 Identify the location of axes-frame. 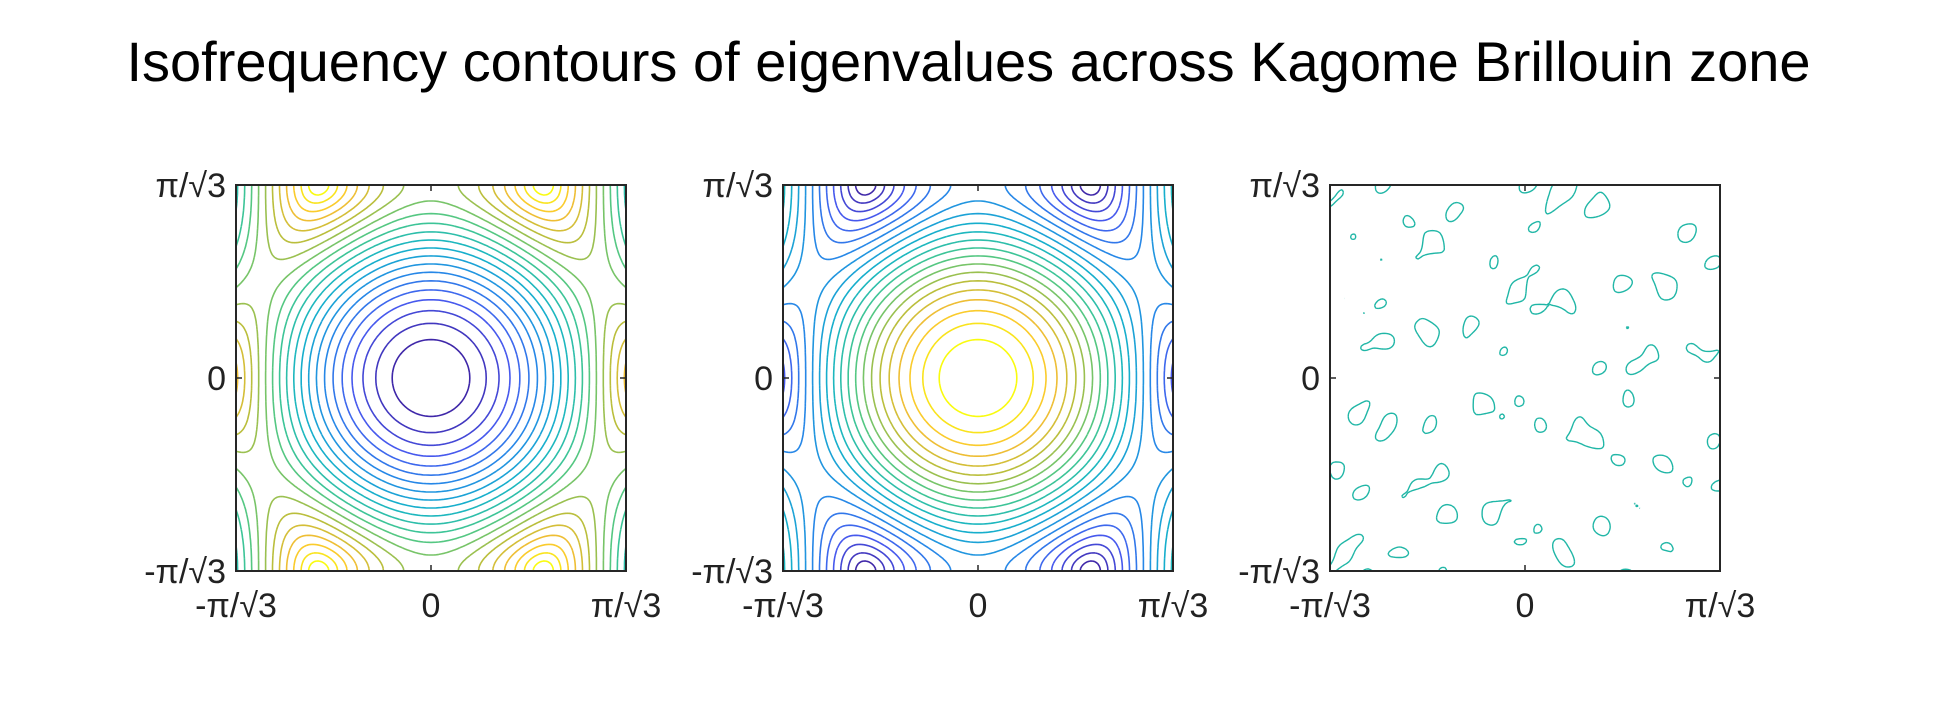
(1525, 378).